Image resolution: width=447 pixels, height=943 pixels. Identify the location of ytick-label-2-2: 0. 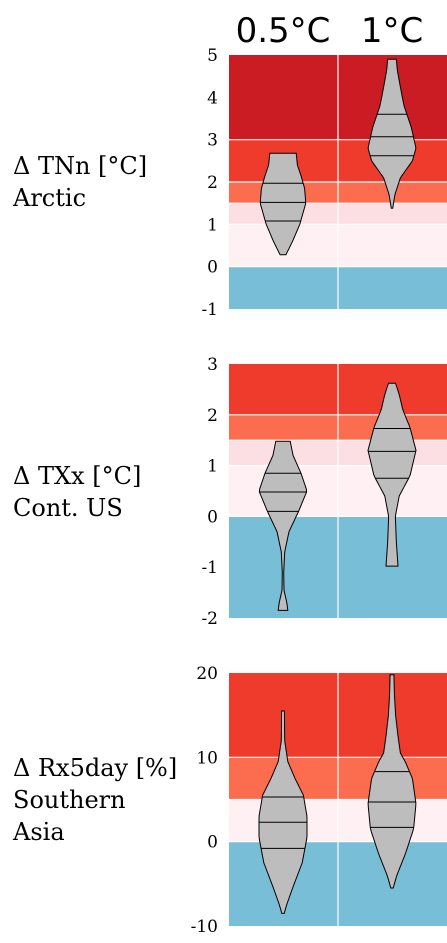
(212, 843).